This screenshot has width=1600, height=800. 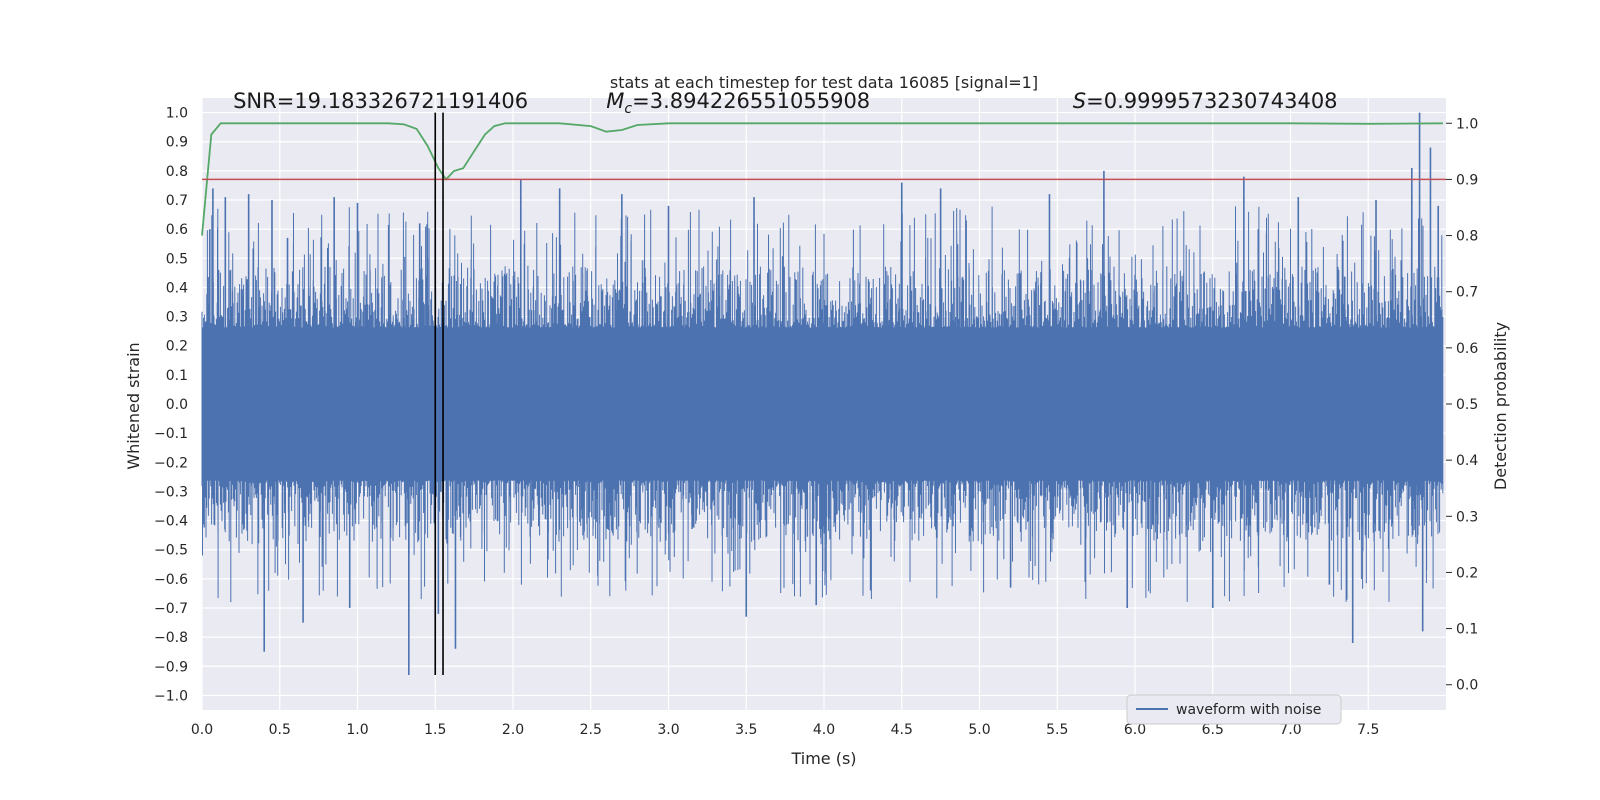 I want to click on legend: waveform with noise, so click(x=1234, y=709).